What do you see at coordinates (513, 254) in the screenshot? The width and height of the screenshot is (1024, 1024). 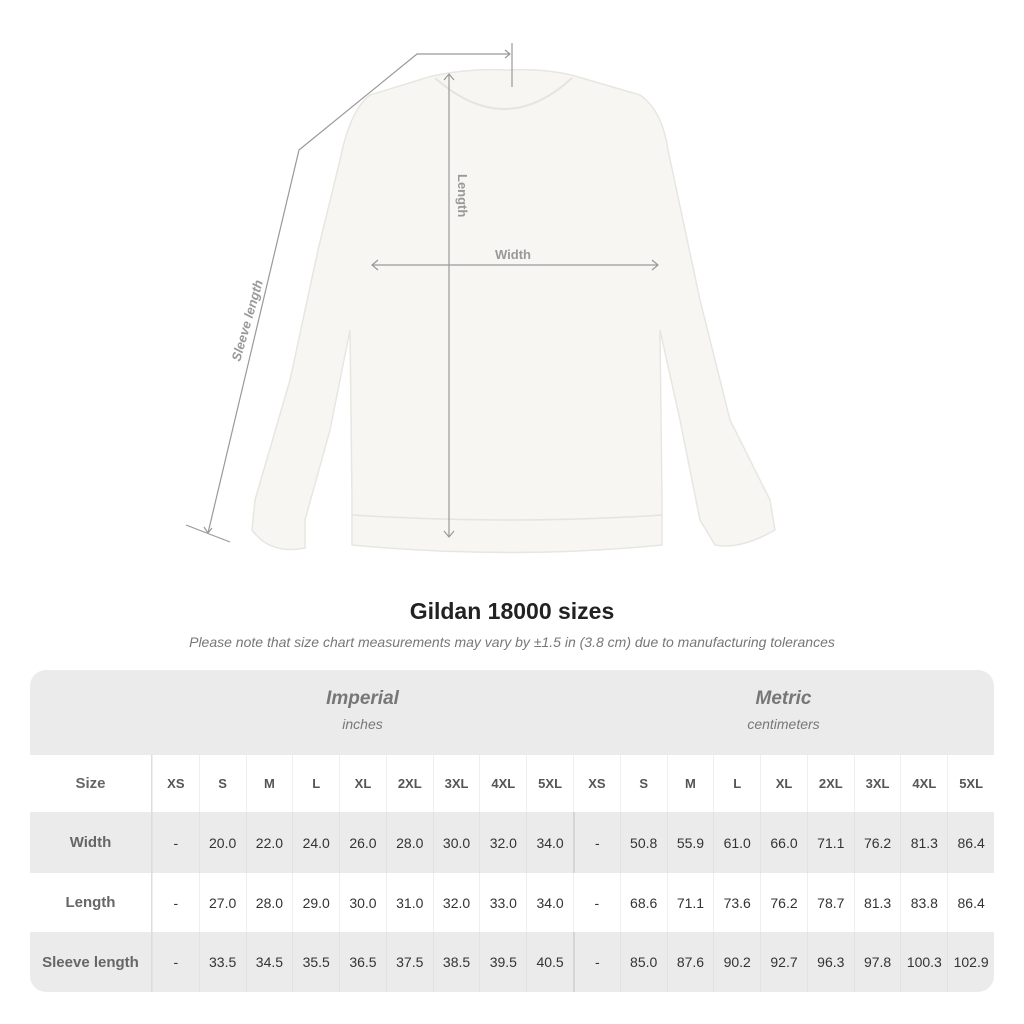 I see `width-label: Width` at bounding box center [513, 254].